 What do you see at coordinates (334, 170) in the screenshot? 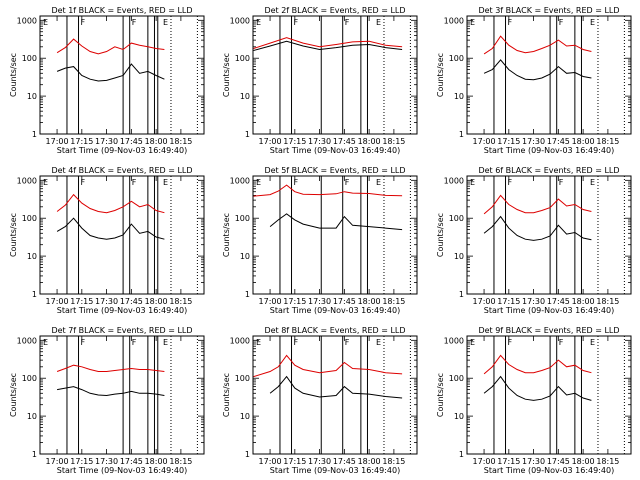
I see `panel-title: Det 5f BLACK = Events, RED = LLD` at bounding box center [334, 170].